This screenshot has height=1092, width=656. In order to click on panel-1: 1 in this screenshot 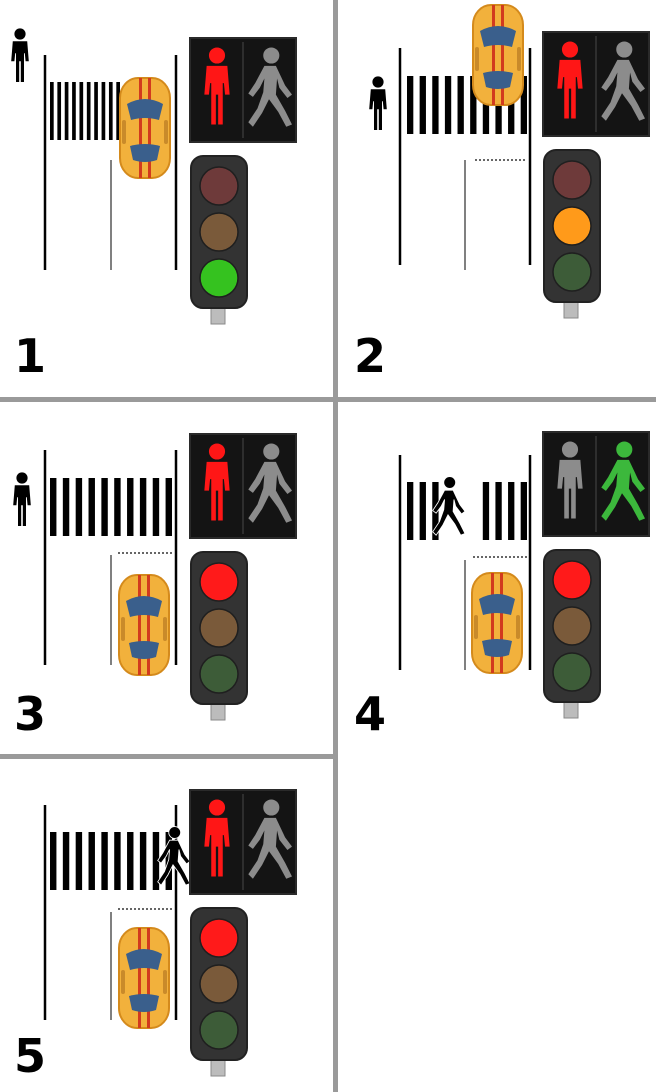, I will do `click(154, 205)`.